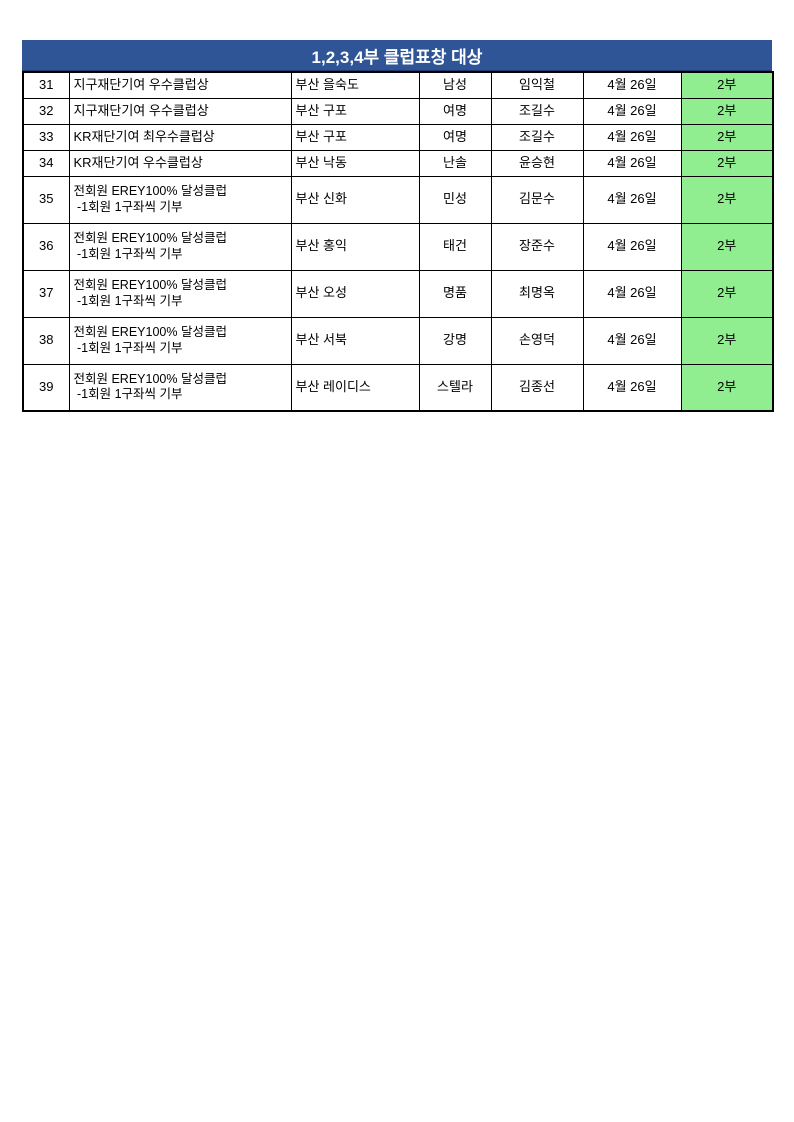  What do you see at coordinates (46, 387) in the screenshot?
I see `row-number-cell: 39` at bounding box center [46, 387].